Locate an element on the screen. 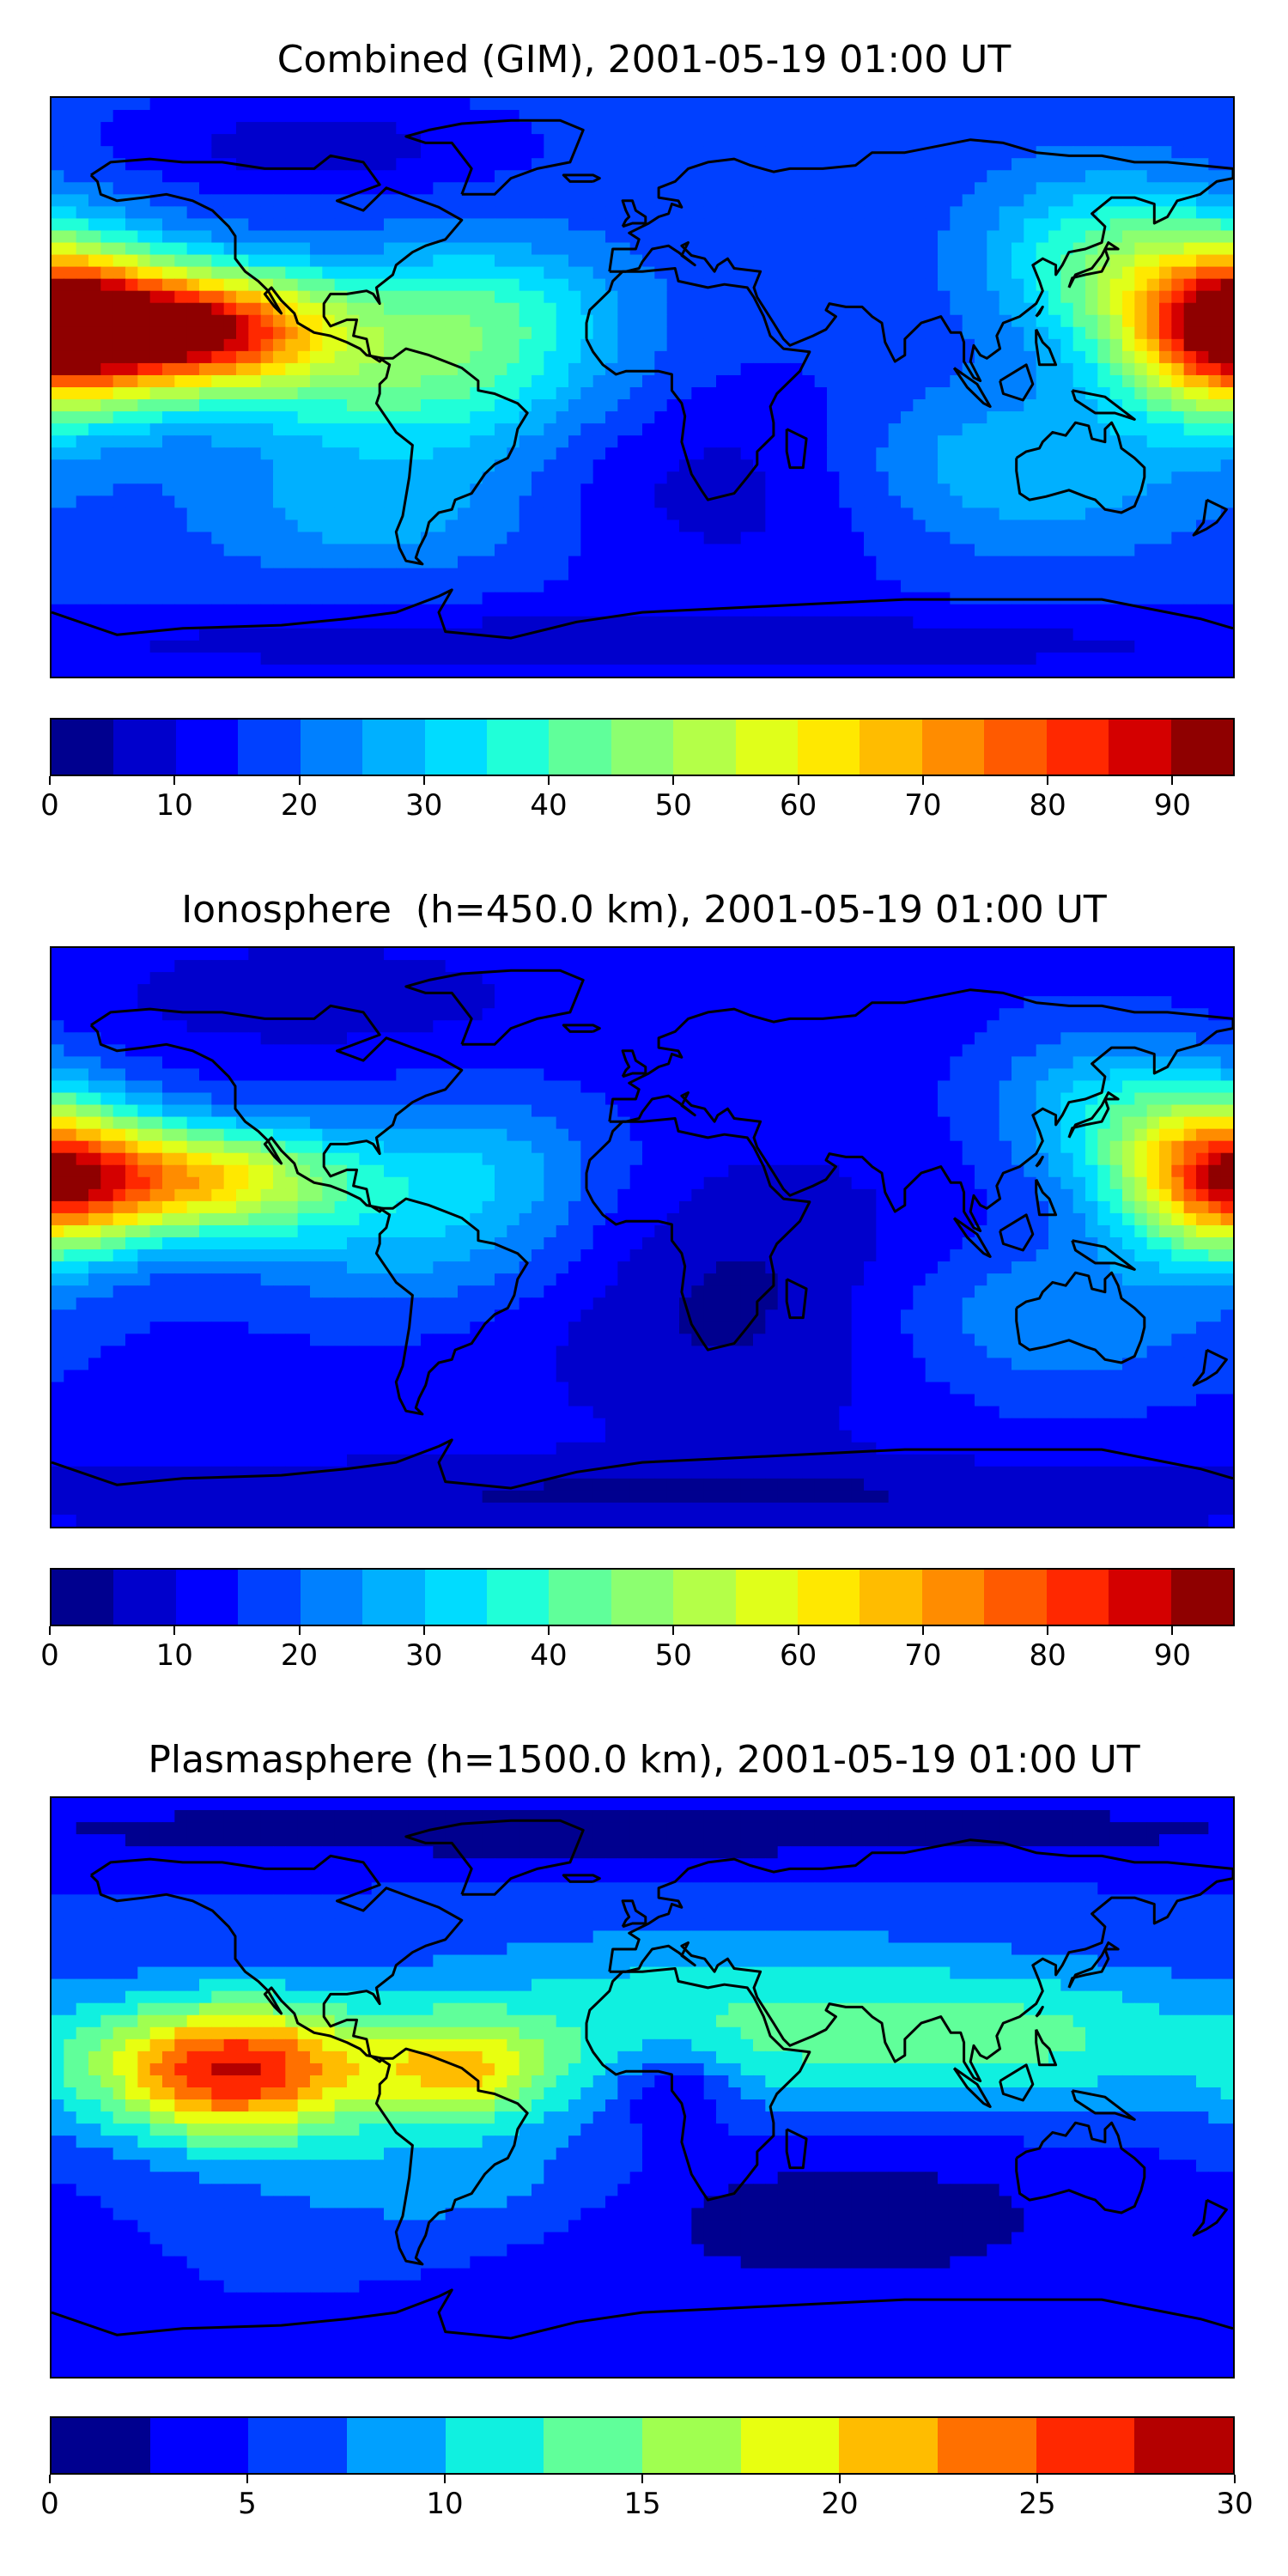  colorbar-plasmasphere is located at coordinates (642, 2445).